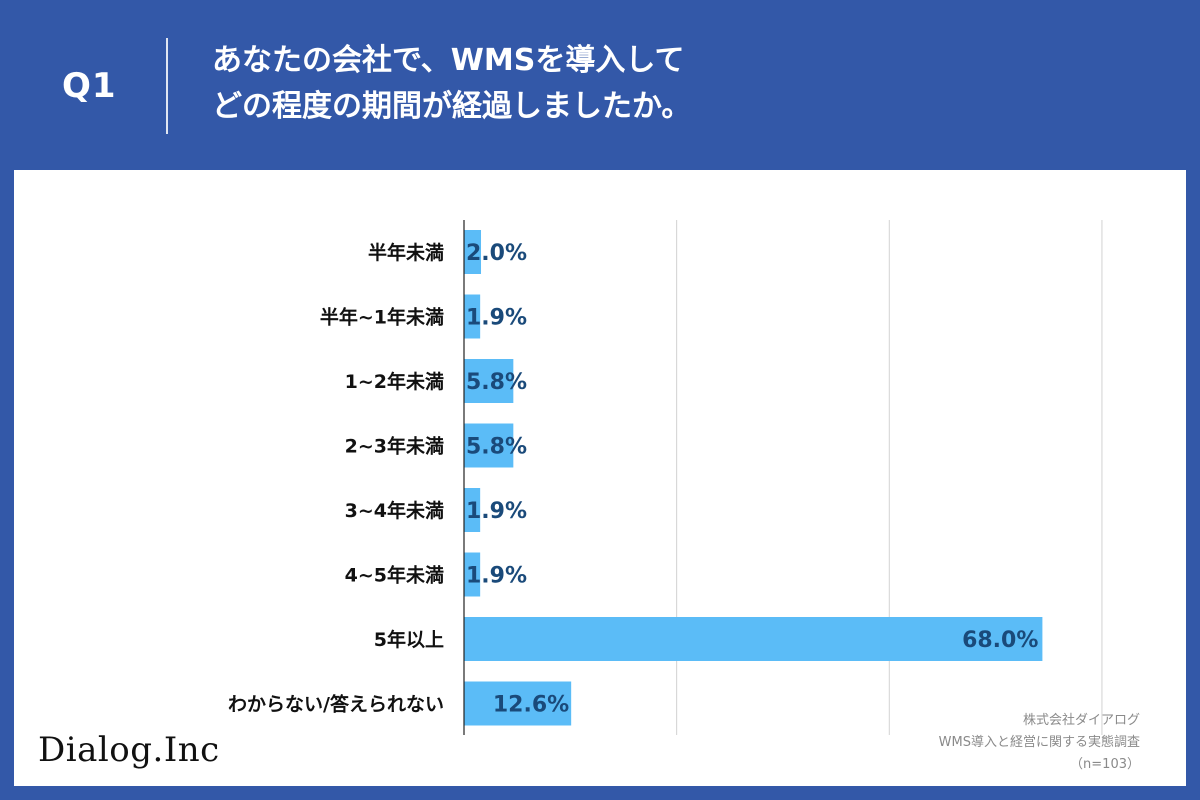 This screenshot has width=1200, height=800. Describe the element at coordinates (452, 106) in the screenshot. I see `question-title-line-2: どの程度の期間が経過しましたか。` at that location.